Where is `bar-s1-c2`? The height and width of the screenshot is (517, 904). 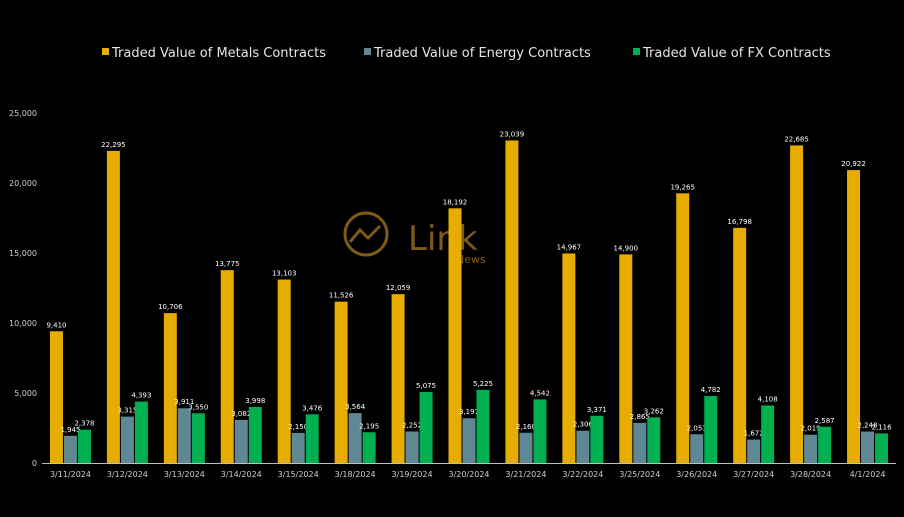
bar-s1-c2 is located at coordinates (184, 435).